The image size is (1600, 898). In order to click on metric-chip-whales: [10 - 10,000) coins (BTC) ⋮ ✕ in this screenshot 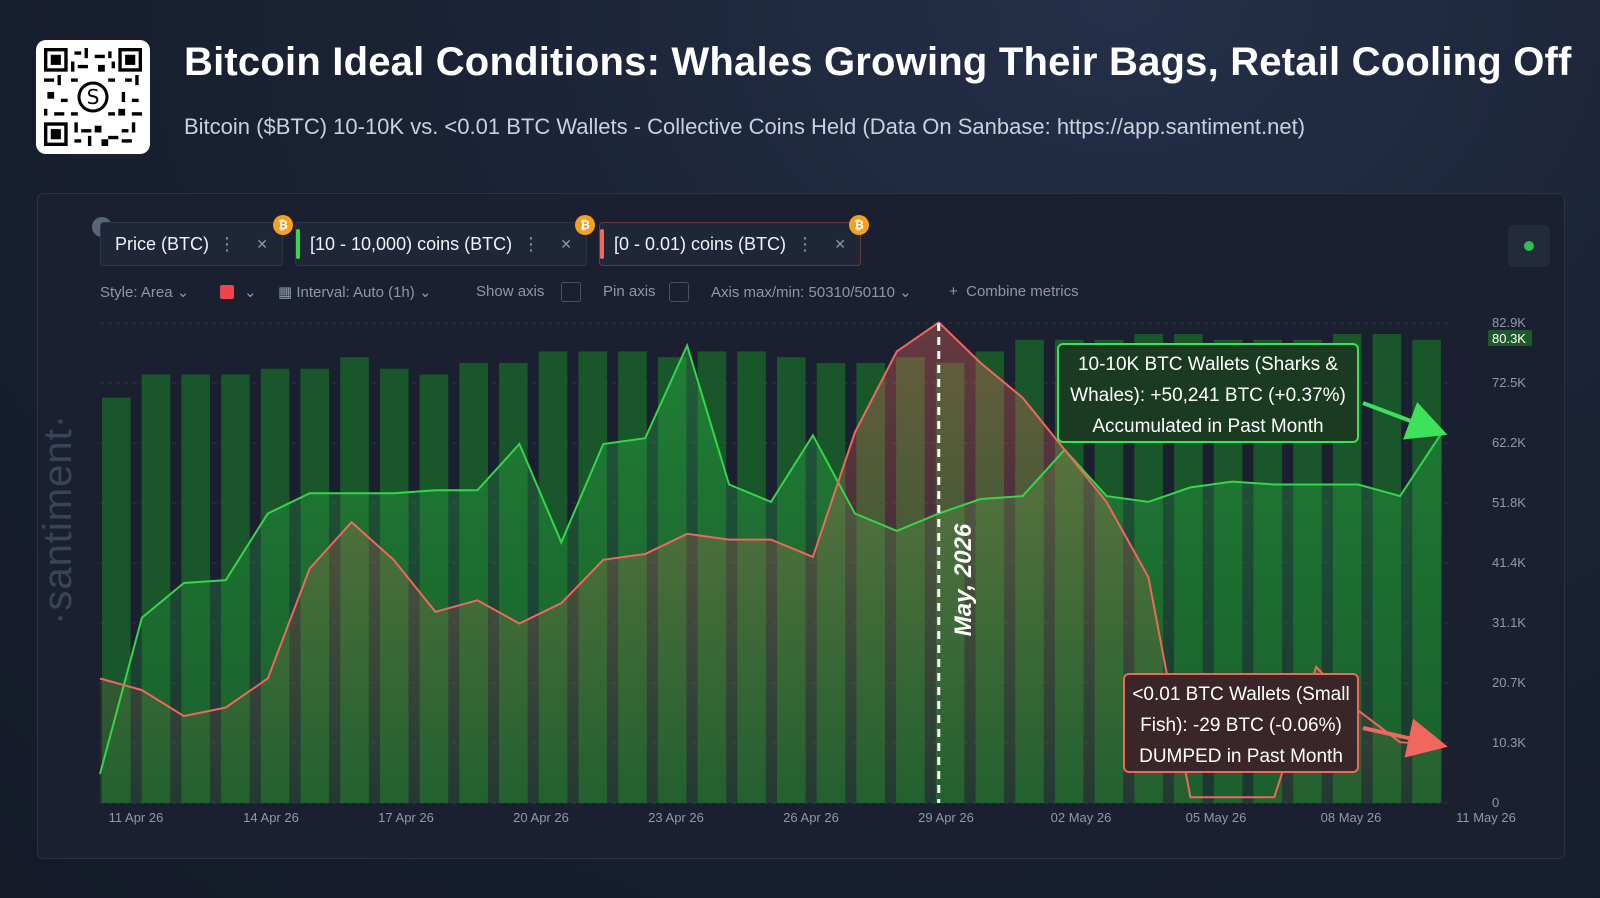, I will do `click(441, 244)`.